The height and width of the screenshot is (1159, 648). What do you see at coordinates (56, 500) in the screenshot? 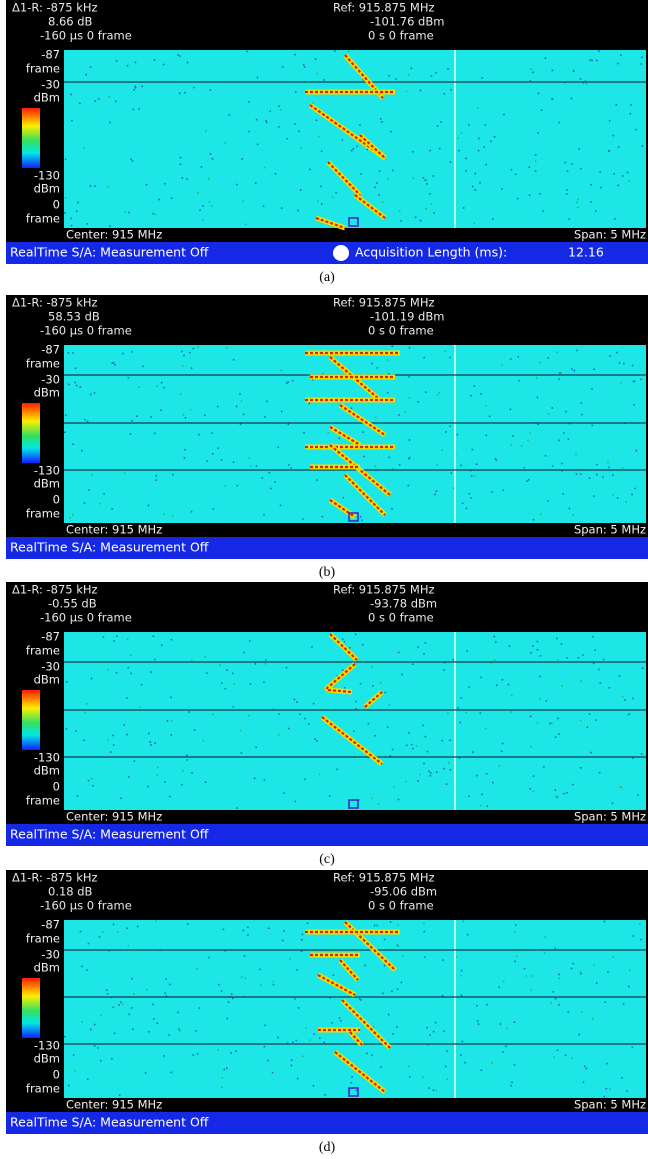
I see `scale-label: 0` at bounding box center [56, 500].